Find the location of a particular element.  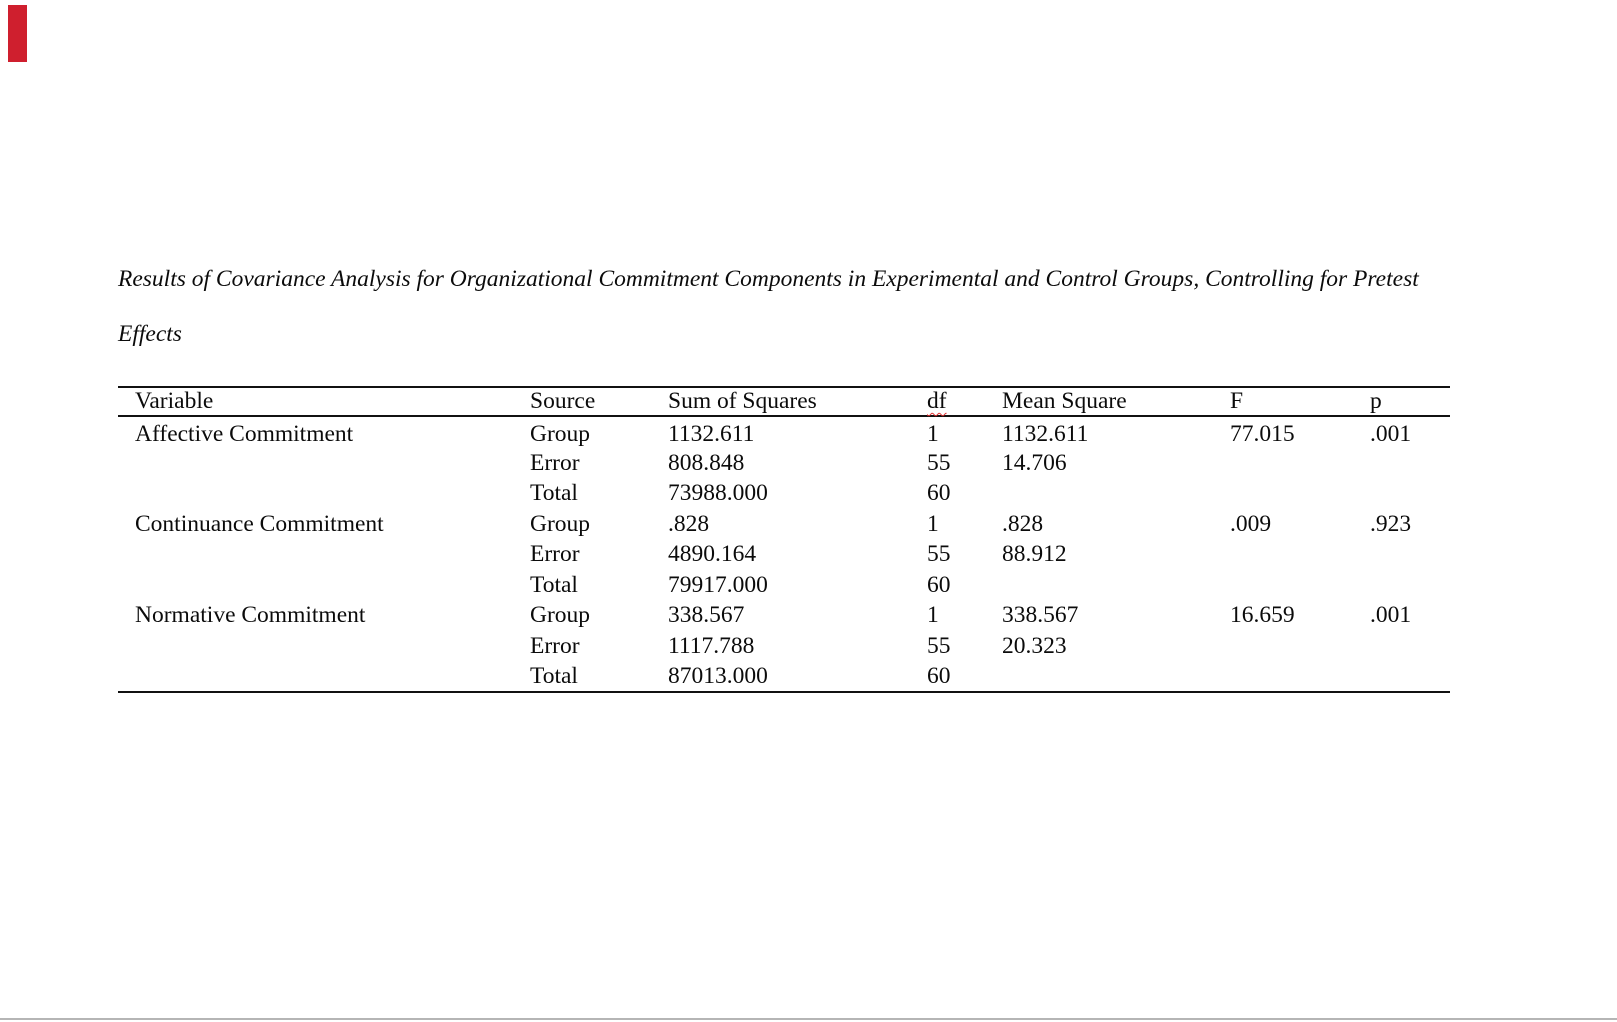

column-header-mean-square: Mean Square is located at coordinates (1116, 402).